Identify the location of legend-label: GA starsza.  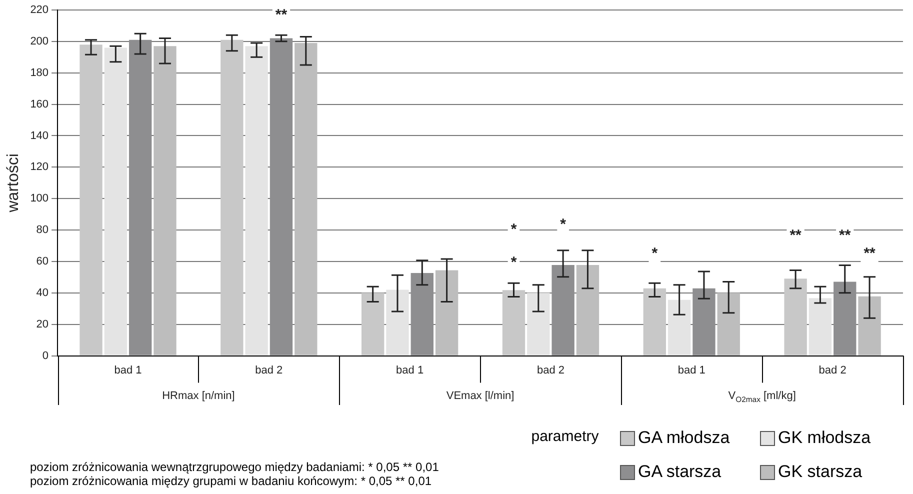
(680, 472).